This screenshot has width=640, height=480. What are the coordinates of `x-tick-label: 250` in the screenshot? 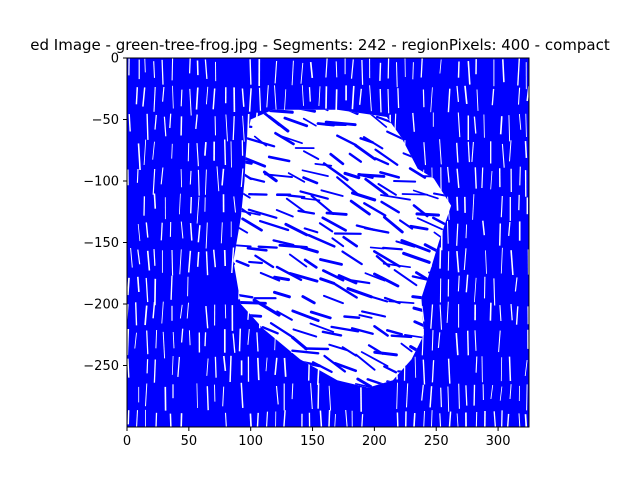 It's located at (436, 441).